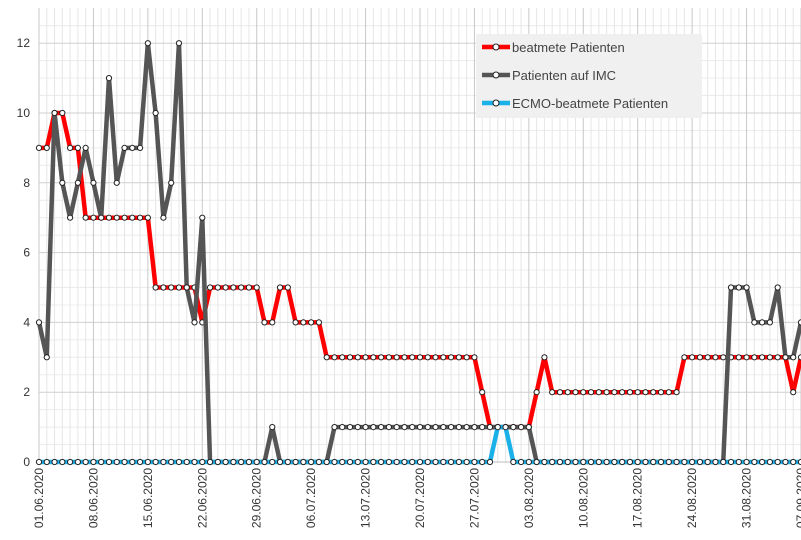  I want to click on y-tick-label: 10, so click(24, 113).